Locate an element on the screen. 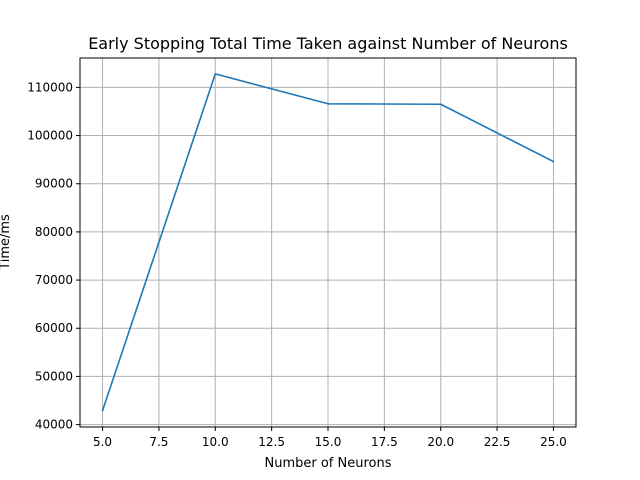  x-axis-label: Number of Neurons is located at coordinates (327, 463).